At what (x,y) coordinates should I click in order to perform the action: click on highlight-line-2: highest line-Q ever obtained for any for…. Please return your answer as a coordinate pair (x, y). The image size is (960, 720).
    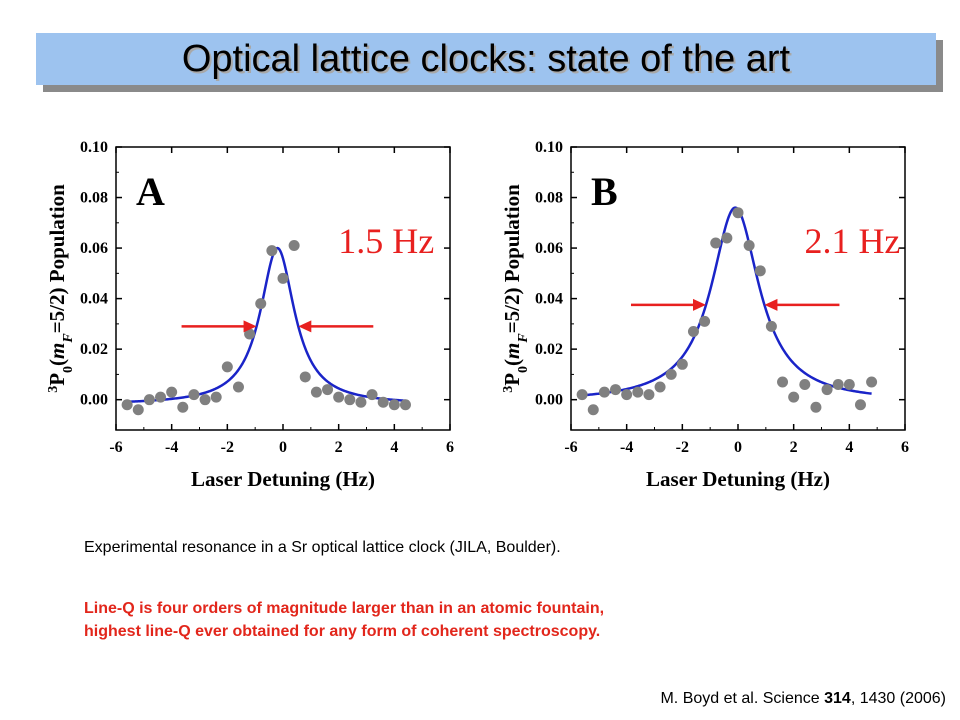
    Looking at the image, I should click on (342, 631).